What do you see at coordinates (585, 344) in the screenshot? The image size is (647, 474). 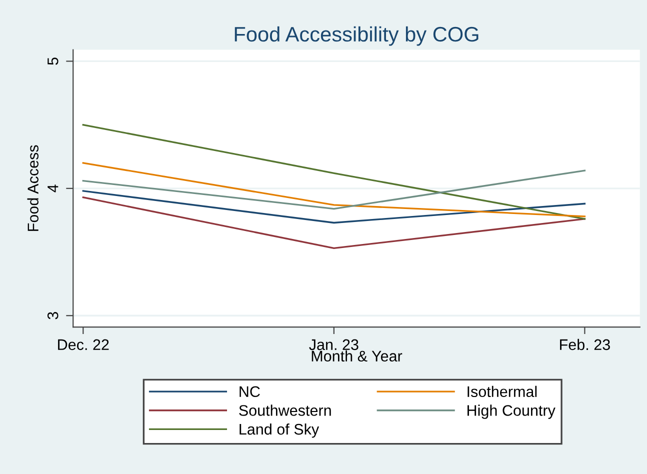 I see `x-tick-label: Feb. 23` at bounding box center [585, 344].